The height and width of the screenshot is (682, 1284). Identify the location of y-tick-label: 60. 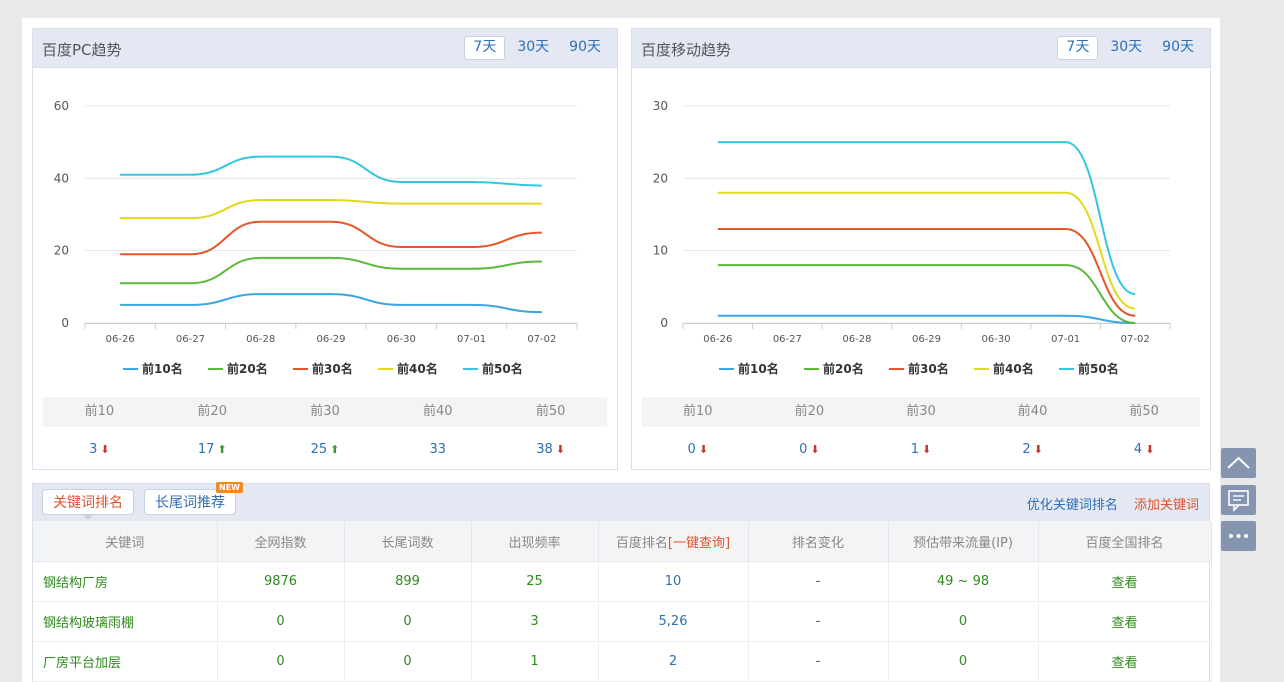
(61, 106).